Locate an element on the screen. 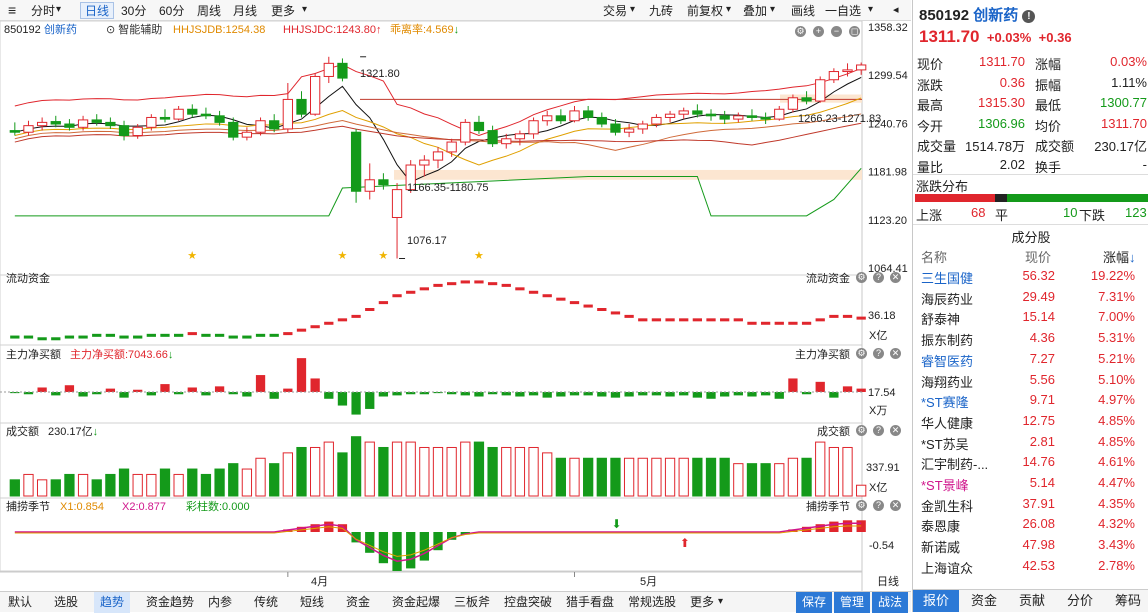 The height and width of the screenshot is (613, 1148). col-price: 现价 is located at coordinates (1038, 257).